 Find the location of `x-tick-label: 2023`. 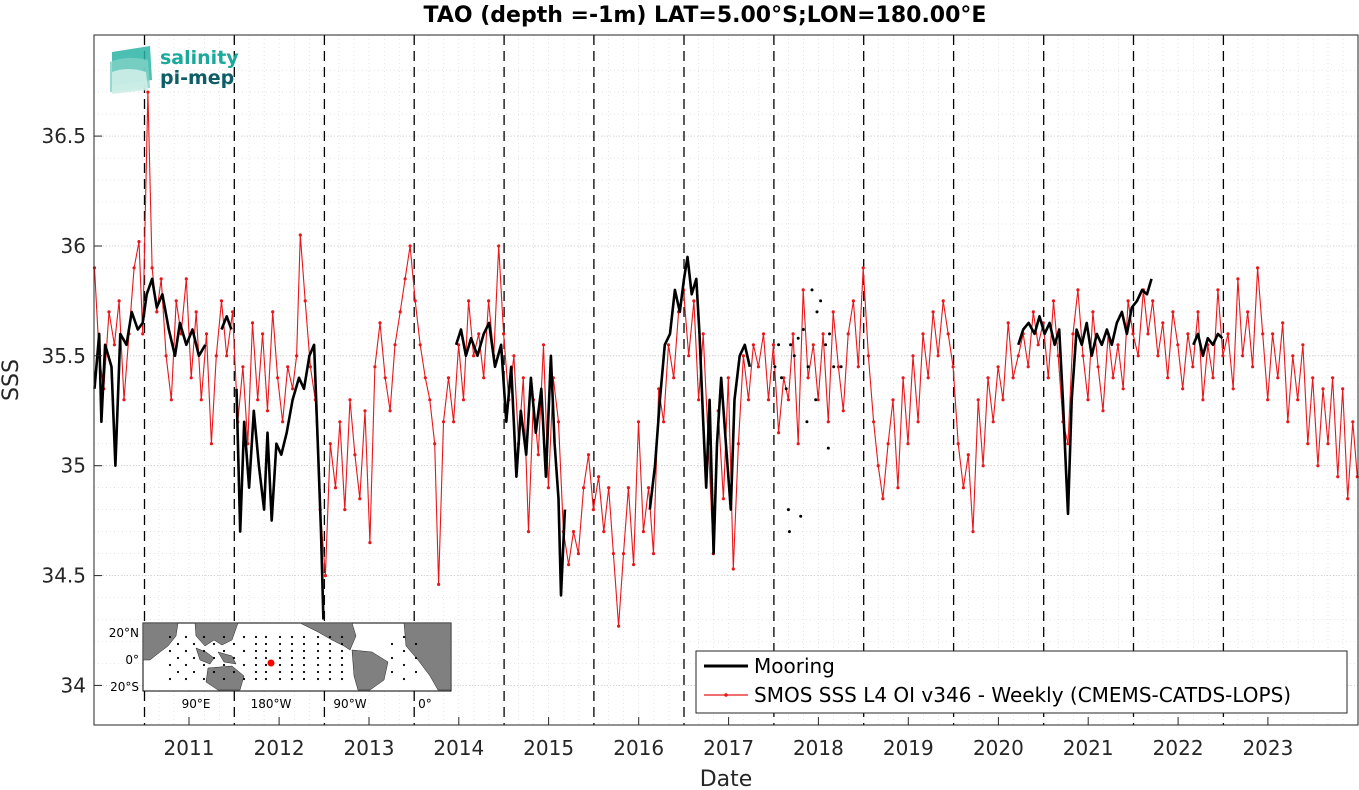

x-tick-label: 2023 is located at coordinates (1267, 748).